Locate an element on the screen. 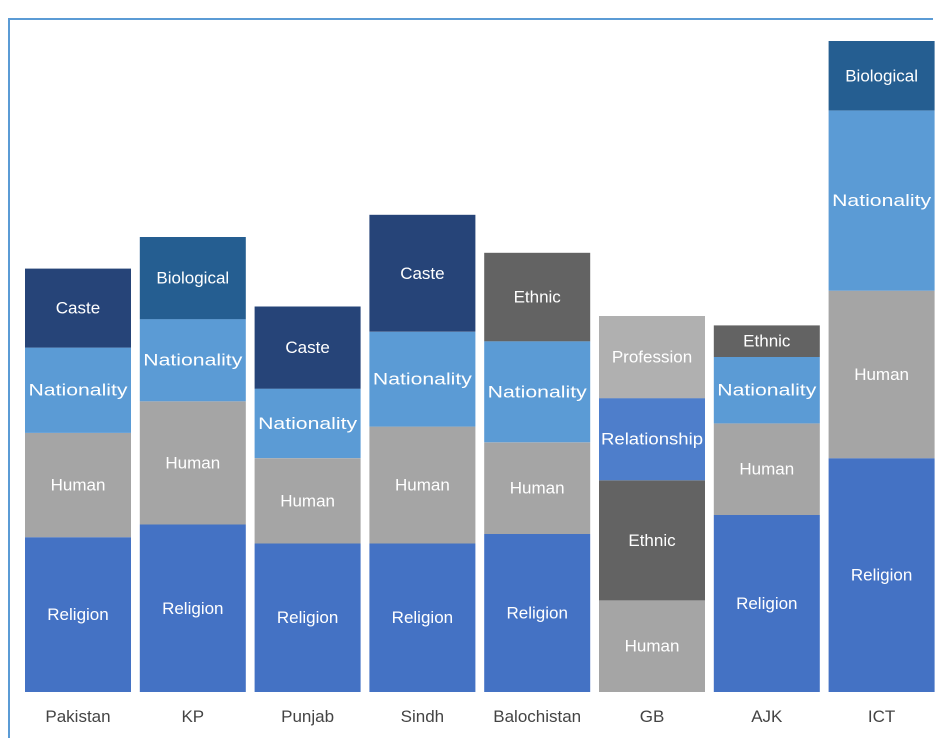 Image resolution: width=939 pixels, height=742 pixels. bar-gb: Human Ethnic Relationship Profession is located at coordinates (652, 504).